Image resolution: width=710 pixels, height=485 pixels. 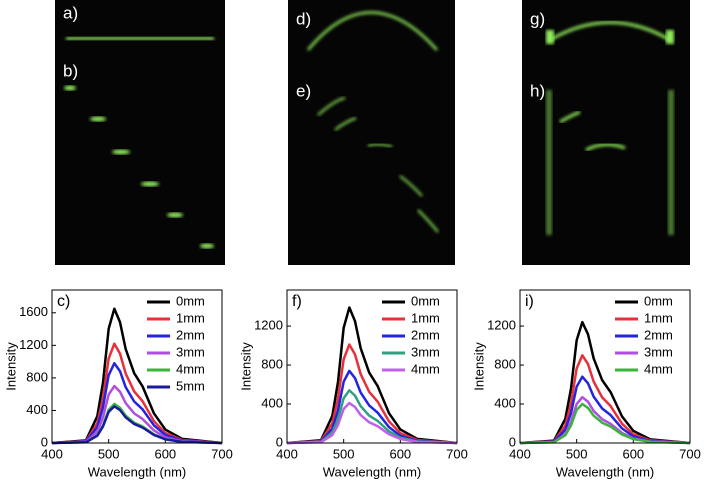 I want to click on panel-label: e), so click(x=303, y=90).